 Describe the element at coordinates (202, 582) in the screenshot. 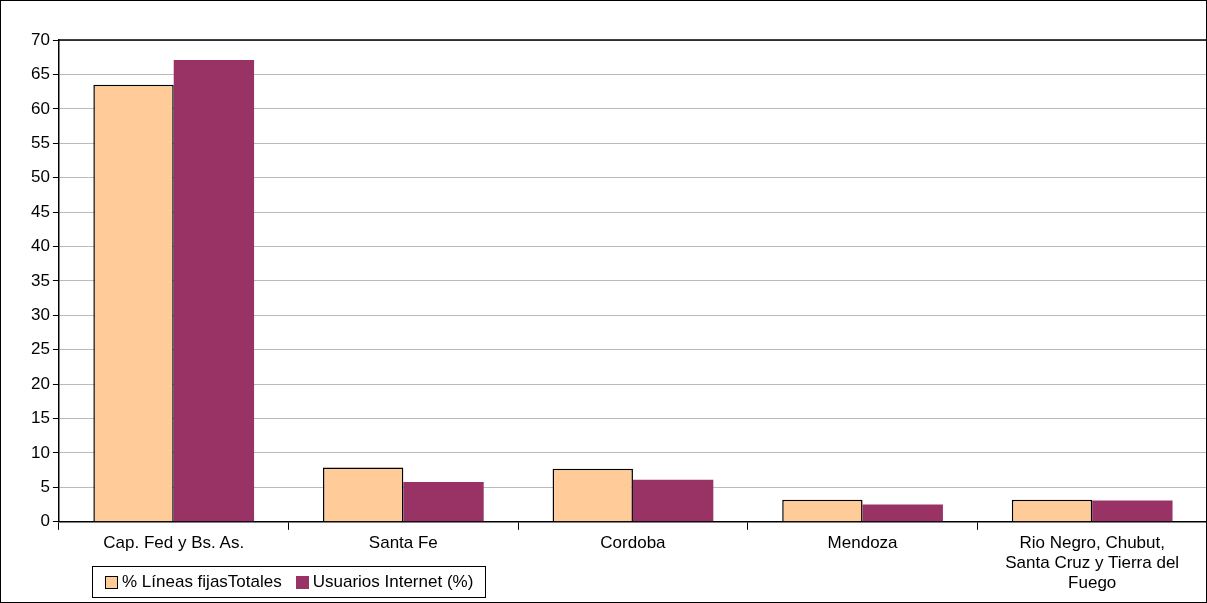

I see `legend-label: % Líneas fijasTotales` at that location.